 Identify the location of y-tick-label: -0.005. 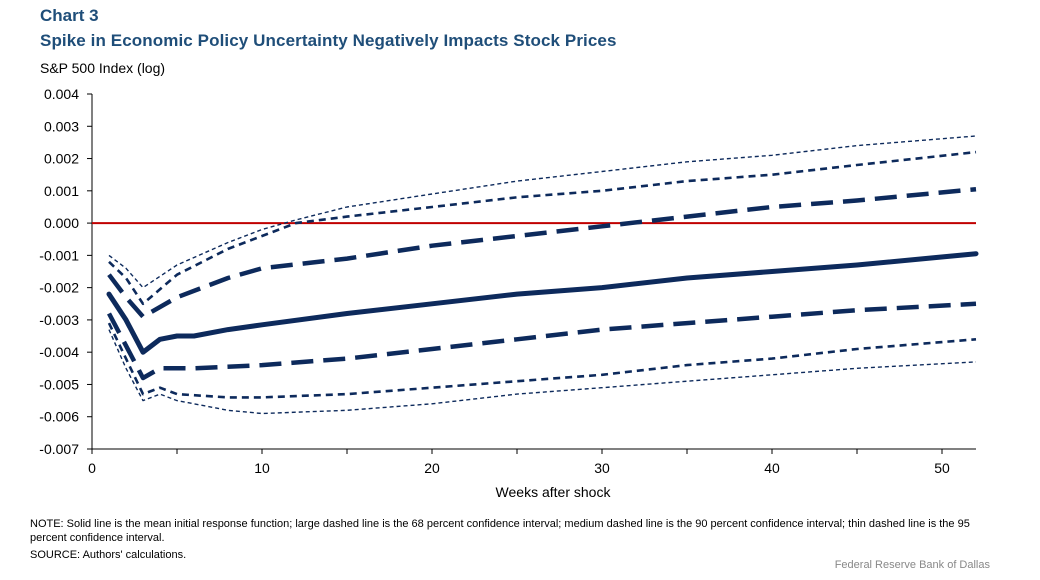
(59, 384).